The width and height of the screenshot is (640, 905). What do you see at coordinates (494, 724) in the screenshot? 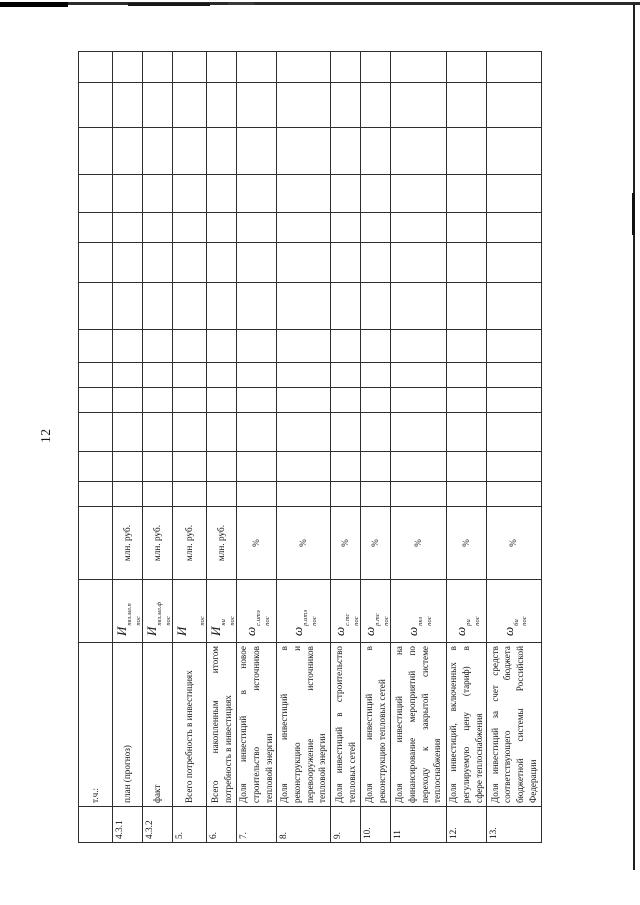
I see `description-line: Доля инвестиций за счет средств` at bounding box center [494, 724].